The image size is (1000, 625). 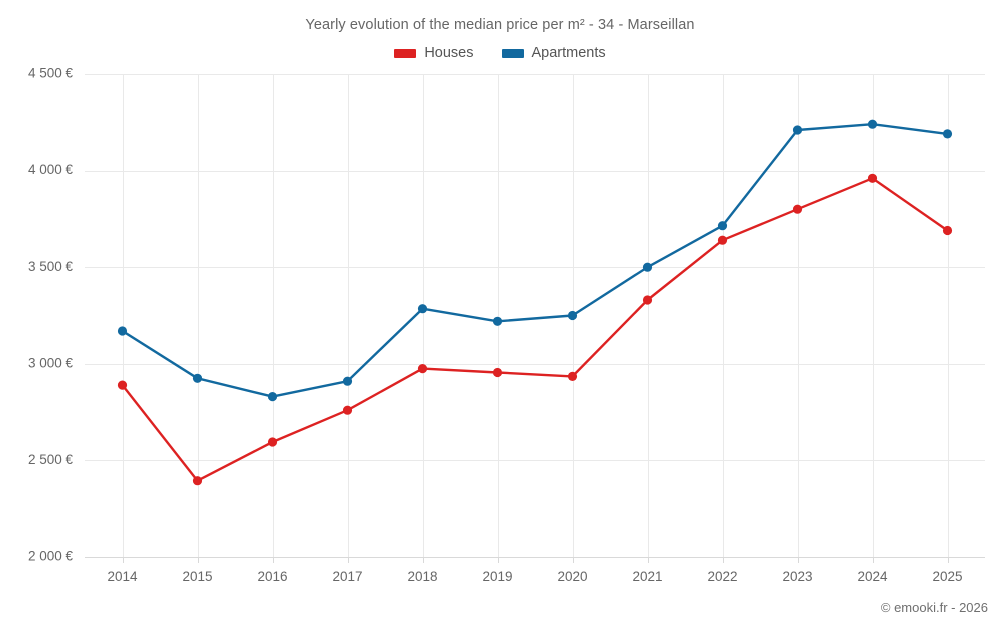 I want to click on y-tick-label: 4 000 €, so click(x=51, y=169).